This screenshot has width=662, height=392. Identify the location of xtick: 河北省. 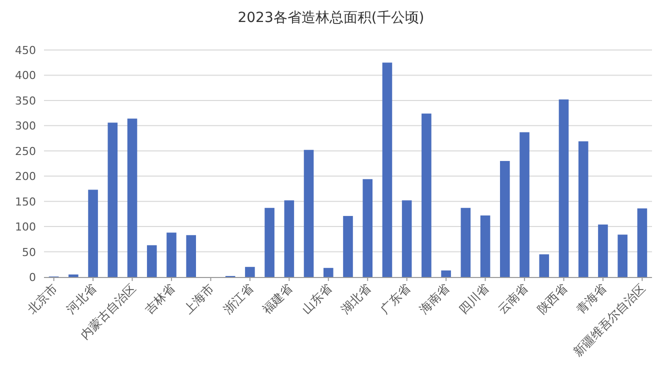
(82, 299).